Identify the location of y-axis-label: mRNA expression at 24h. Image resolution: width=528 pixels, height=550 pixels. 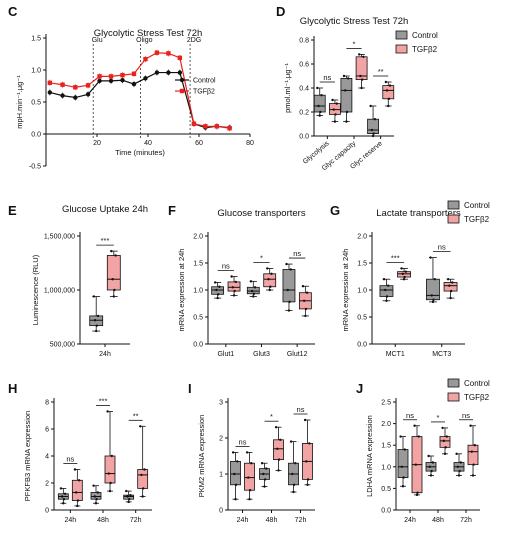
(345, 290).